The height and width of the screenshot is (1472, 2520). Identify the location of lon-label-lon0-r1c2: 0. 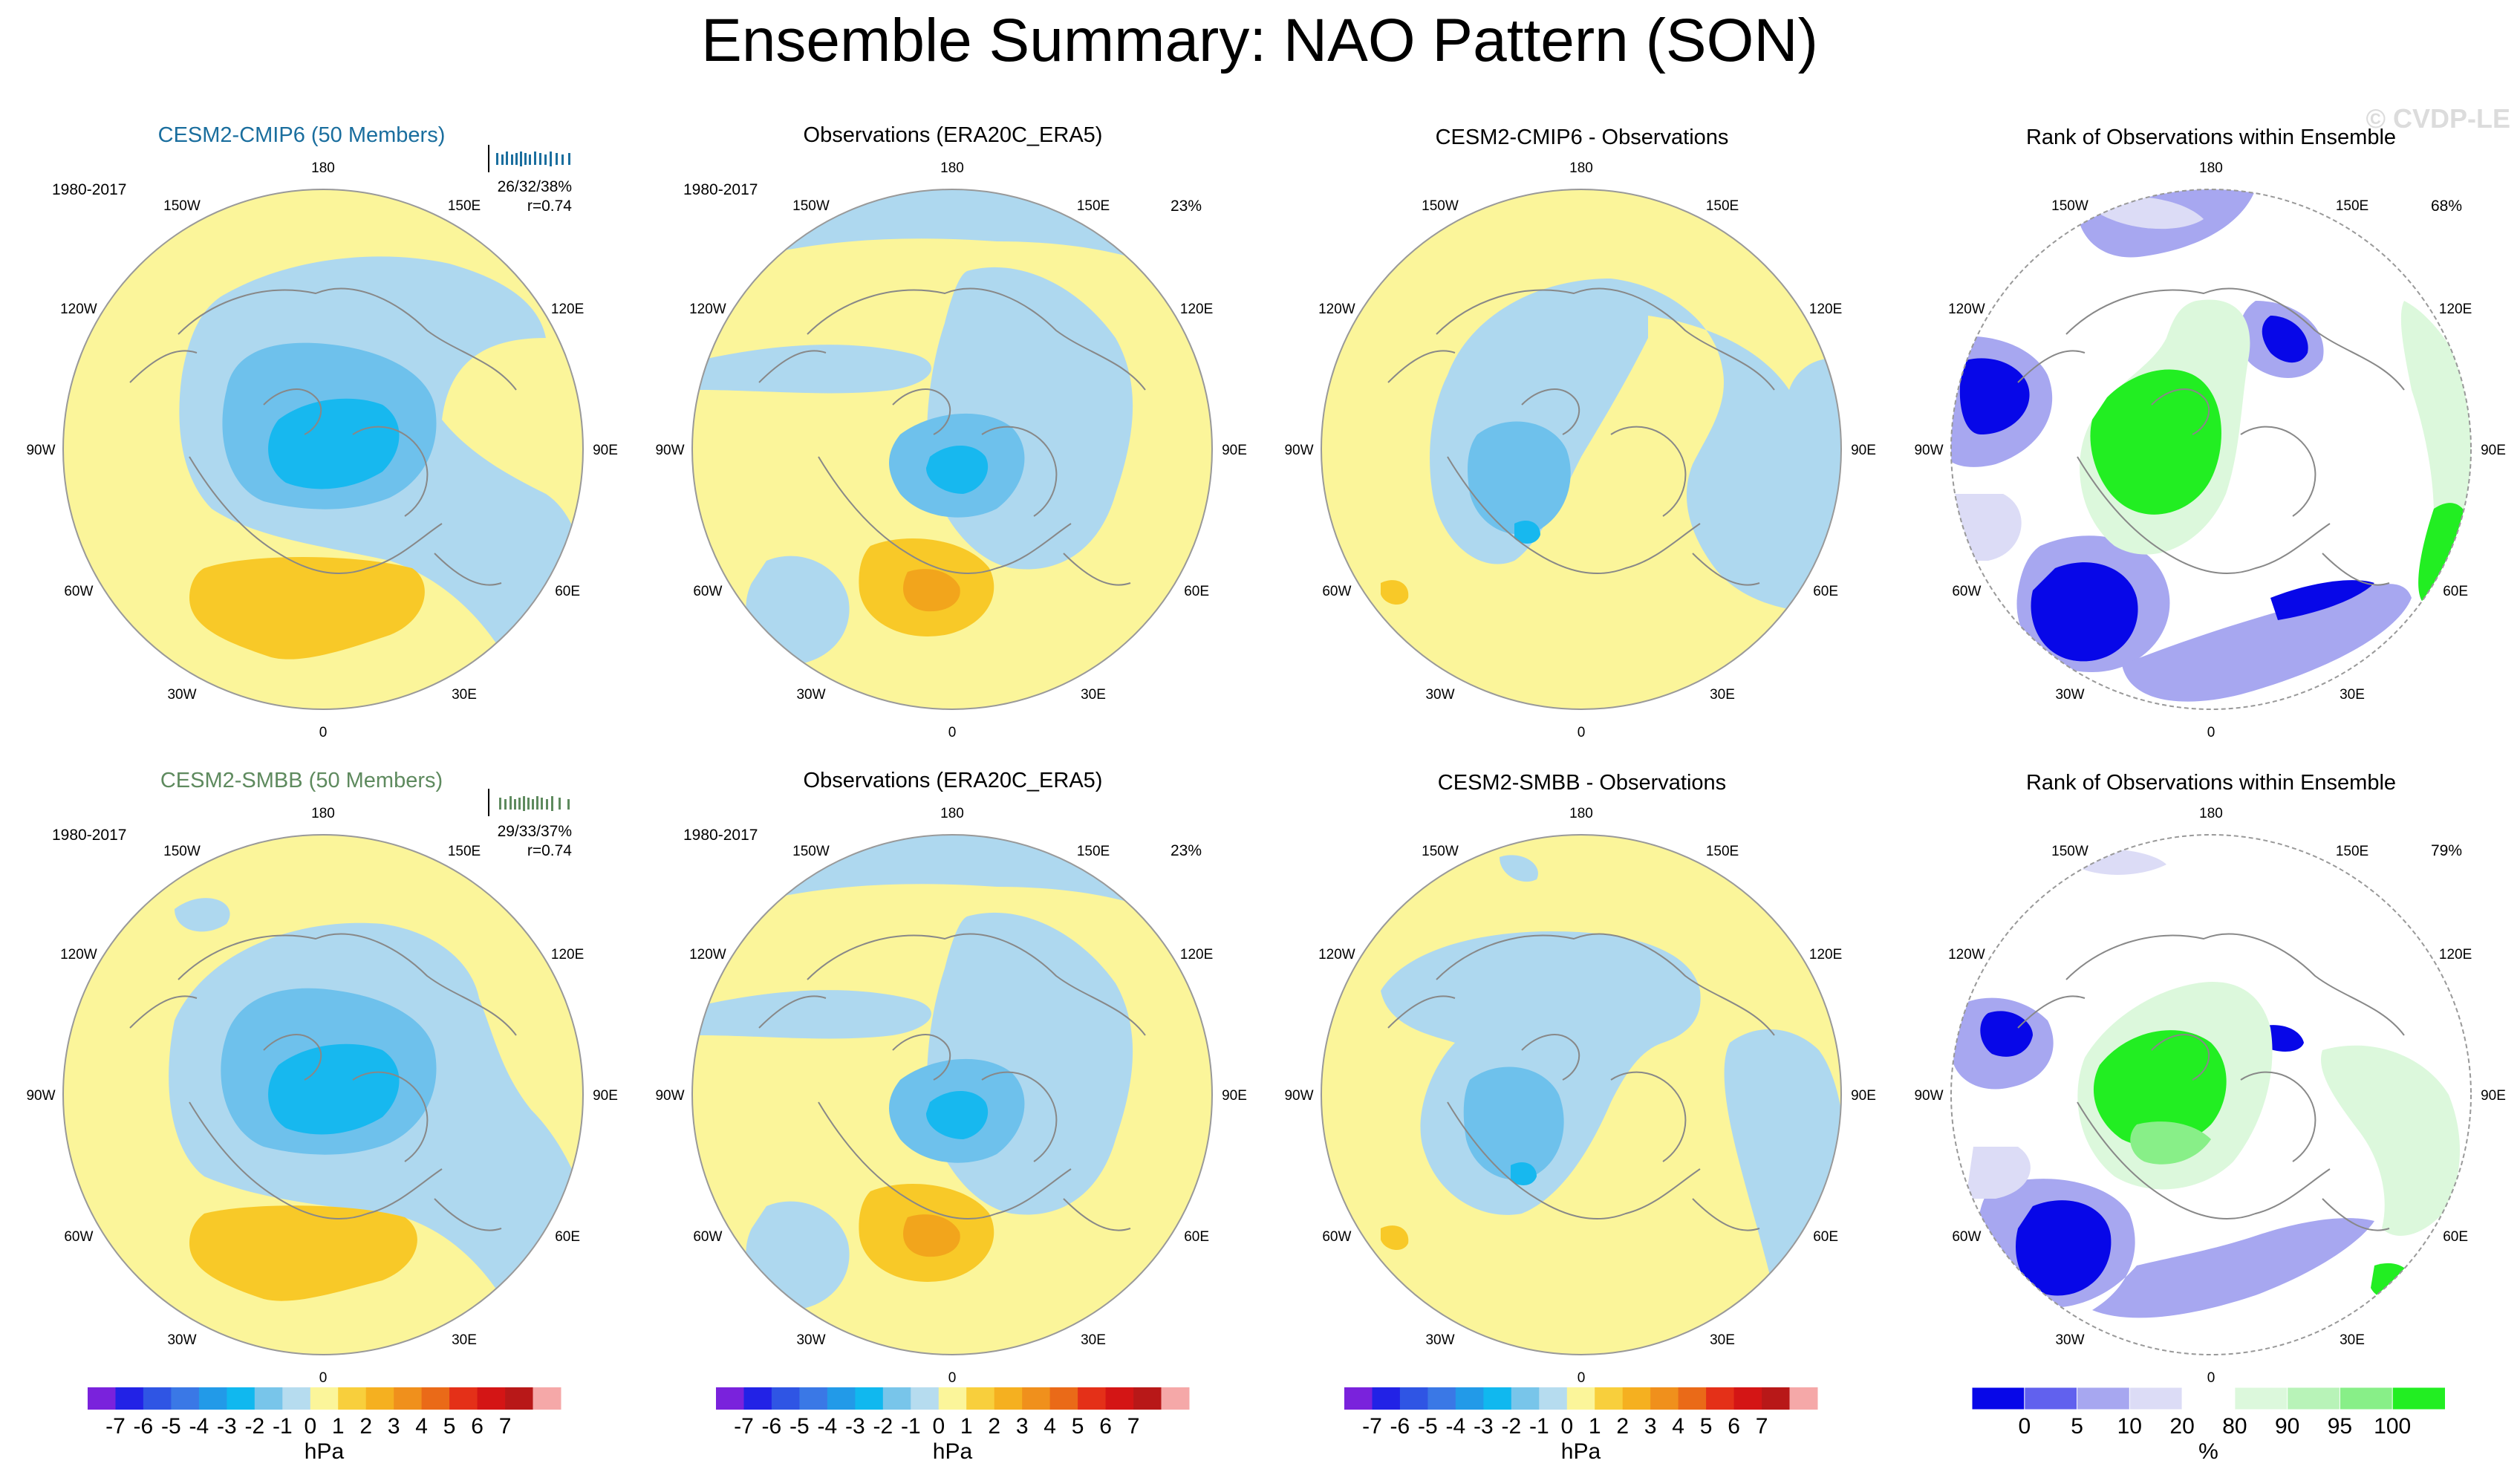
(953, 733).